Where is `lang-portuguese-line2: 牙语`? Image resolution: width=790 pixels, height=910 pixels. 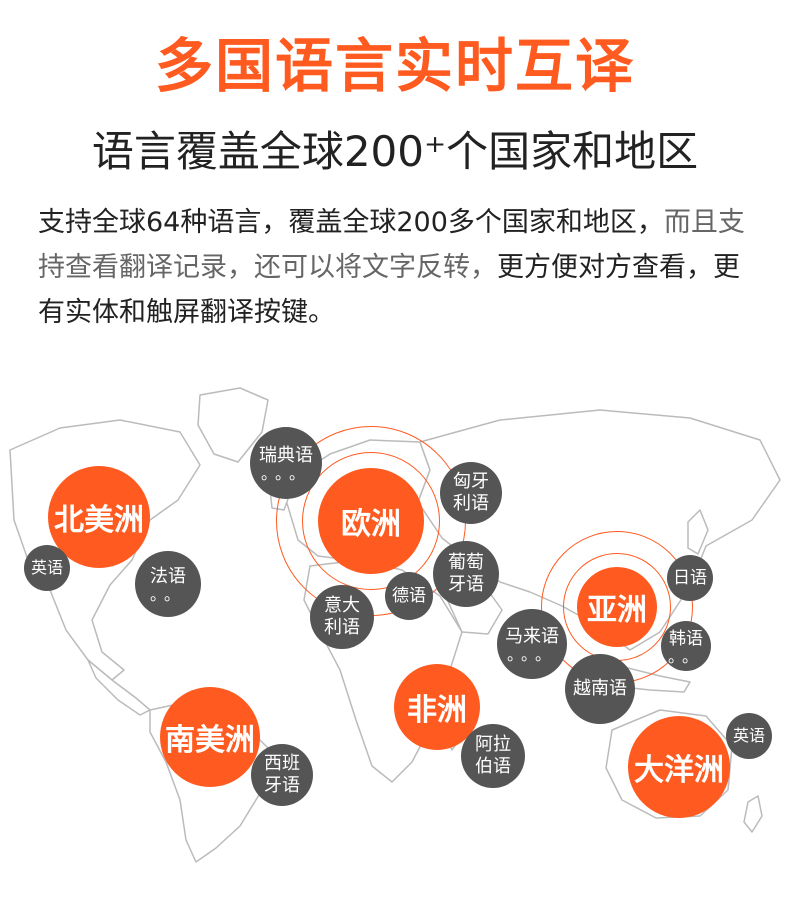 lang-portuguese-line2: 牙语 is located at coordinates (466, 584).